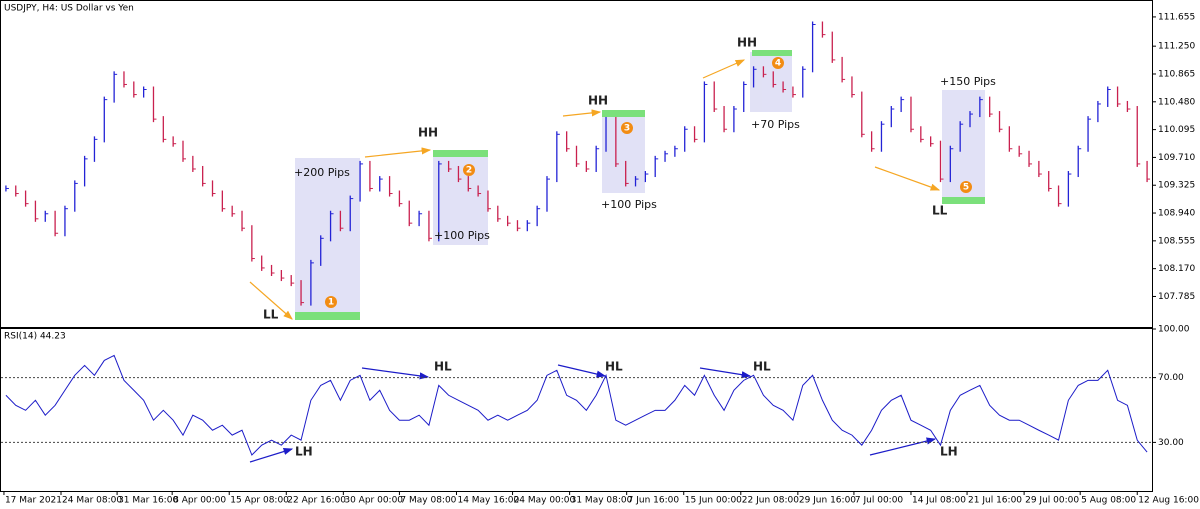 The image size is (1200, 509). I want to click on y-tick-label: 108.555, so click(1176, 241).